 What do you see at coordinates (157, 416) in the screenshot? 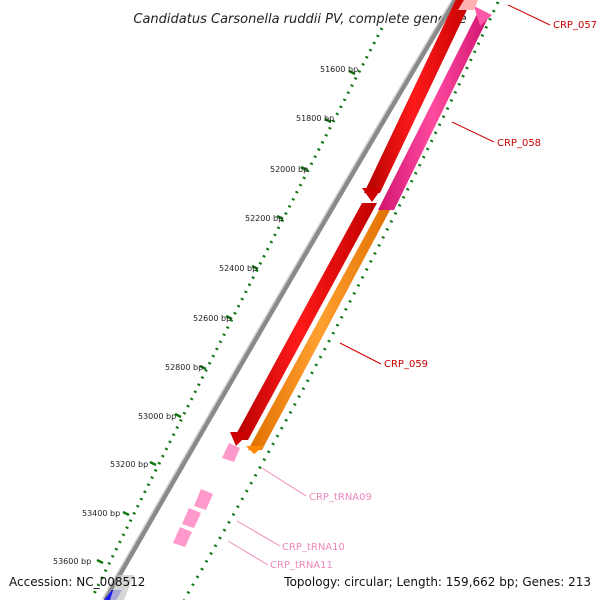
I see `tick-label-53000: 53000 bp` at bounding box center [157, 416].